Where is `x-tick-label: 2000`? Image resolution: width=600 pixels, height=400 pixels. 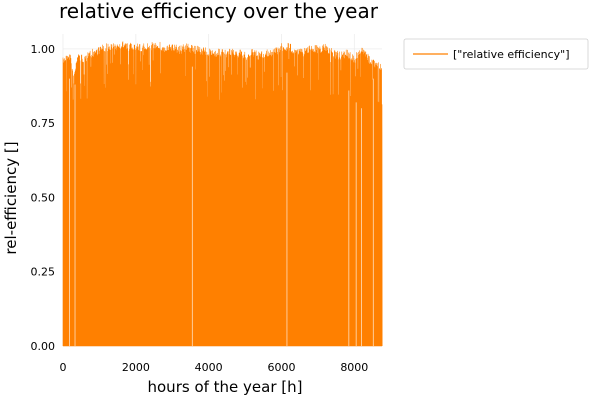 x-tick-label: 2000 is located at coordinates (136, 367).